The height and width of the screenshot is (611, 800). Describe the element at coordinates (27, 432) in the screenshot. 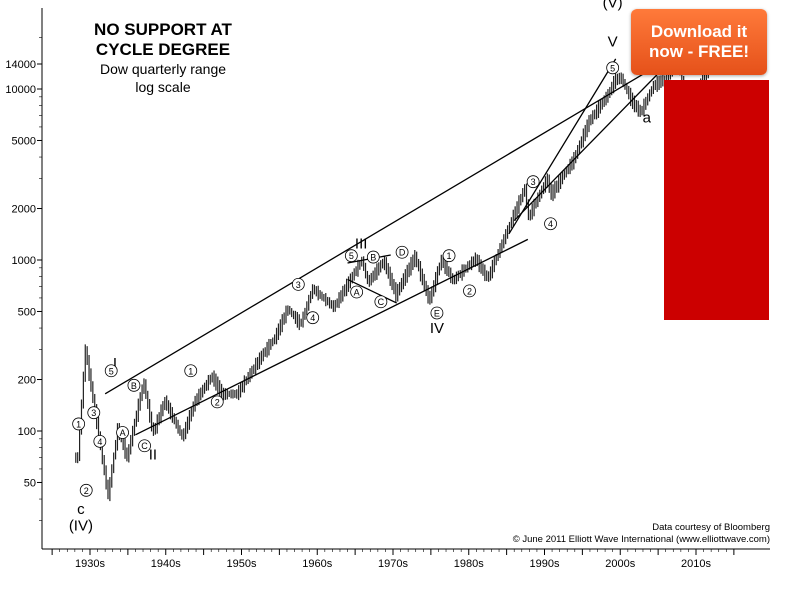

I see `y-tick-label: 100` at that location.